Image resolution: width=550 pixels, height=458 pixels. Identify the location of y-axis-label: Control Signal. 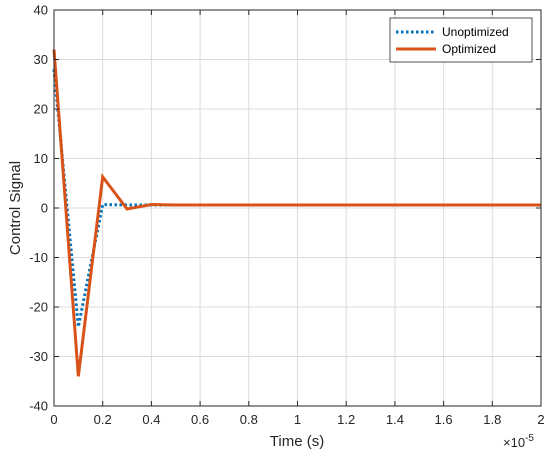
(15, 208).